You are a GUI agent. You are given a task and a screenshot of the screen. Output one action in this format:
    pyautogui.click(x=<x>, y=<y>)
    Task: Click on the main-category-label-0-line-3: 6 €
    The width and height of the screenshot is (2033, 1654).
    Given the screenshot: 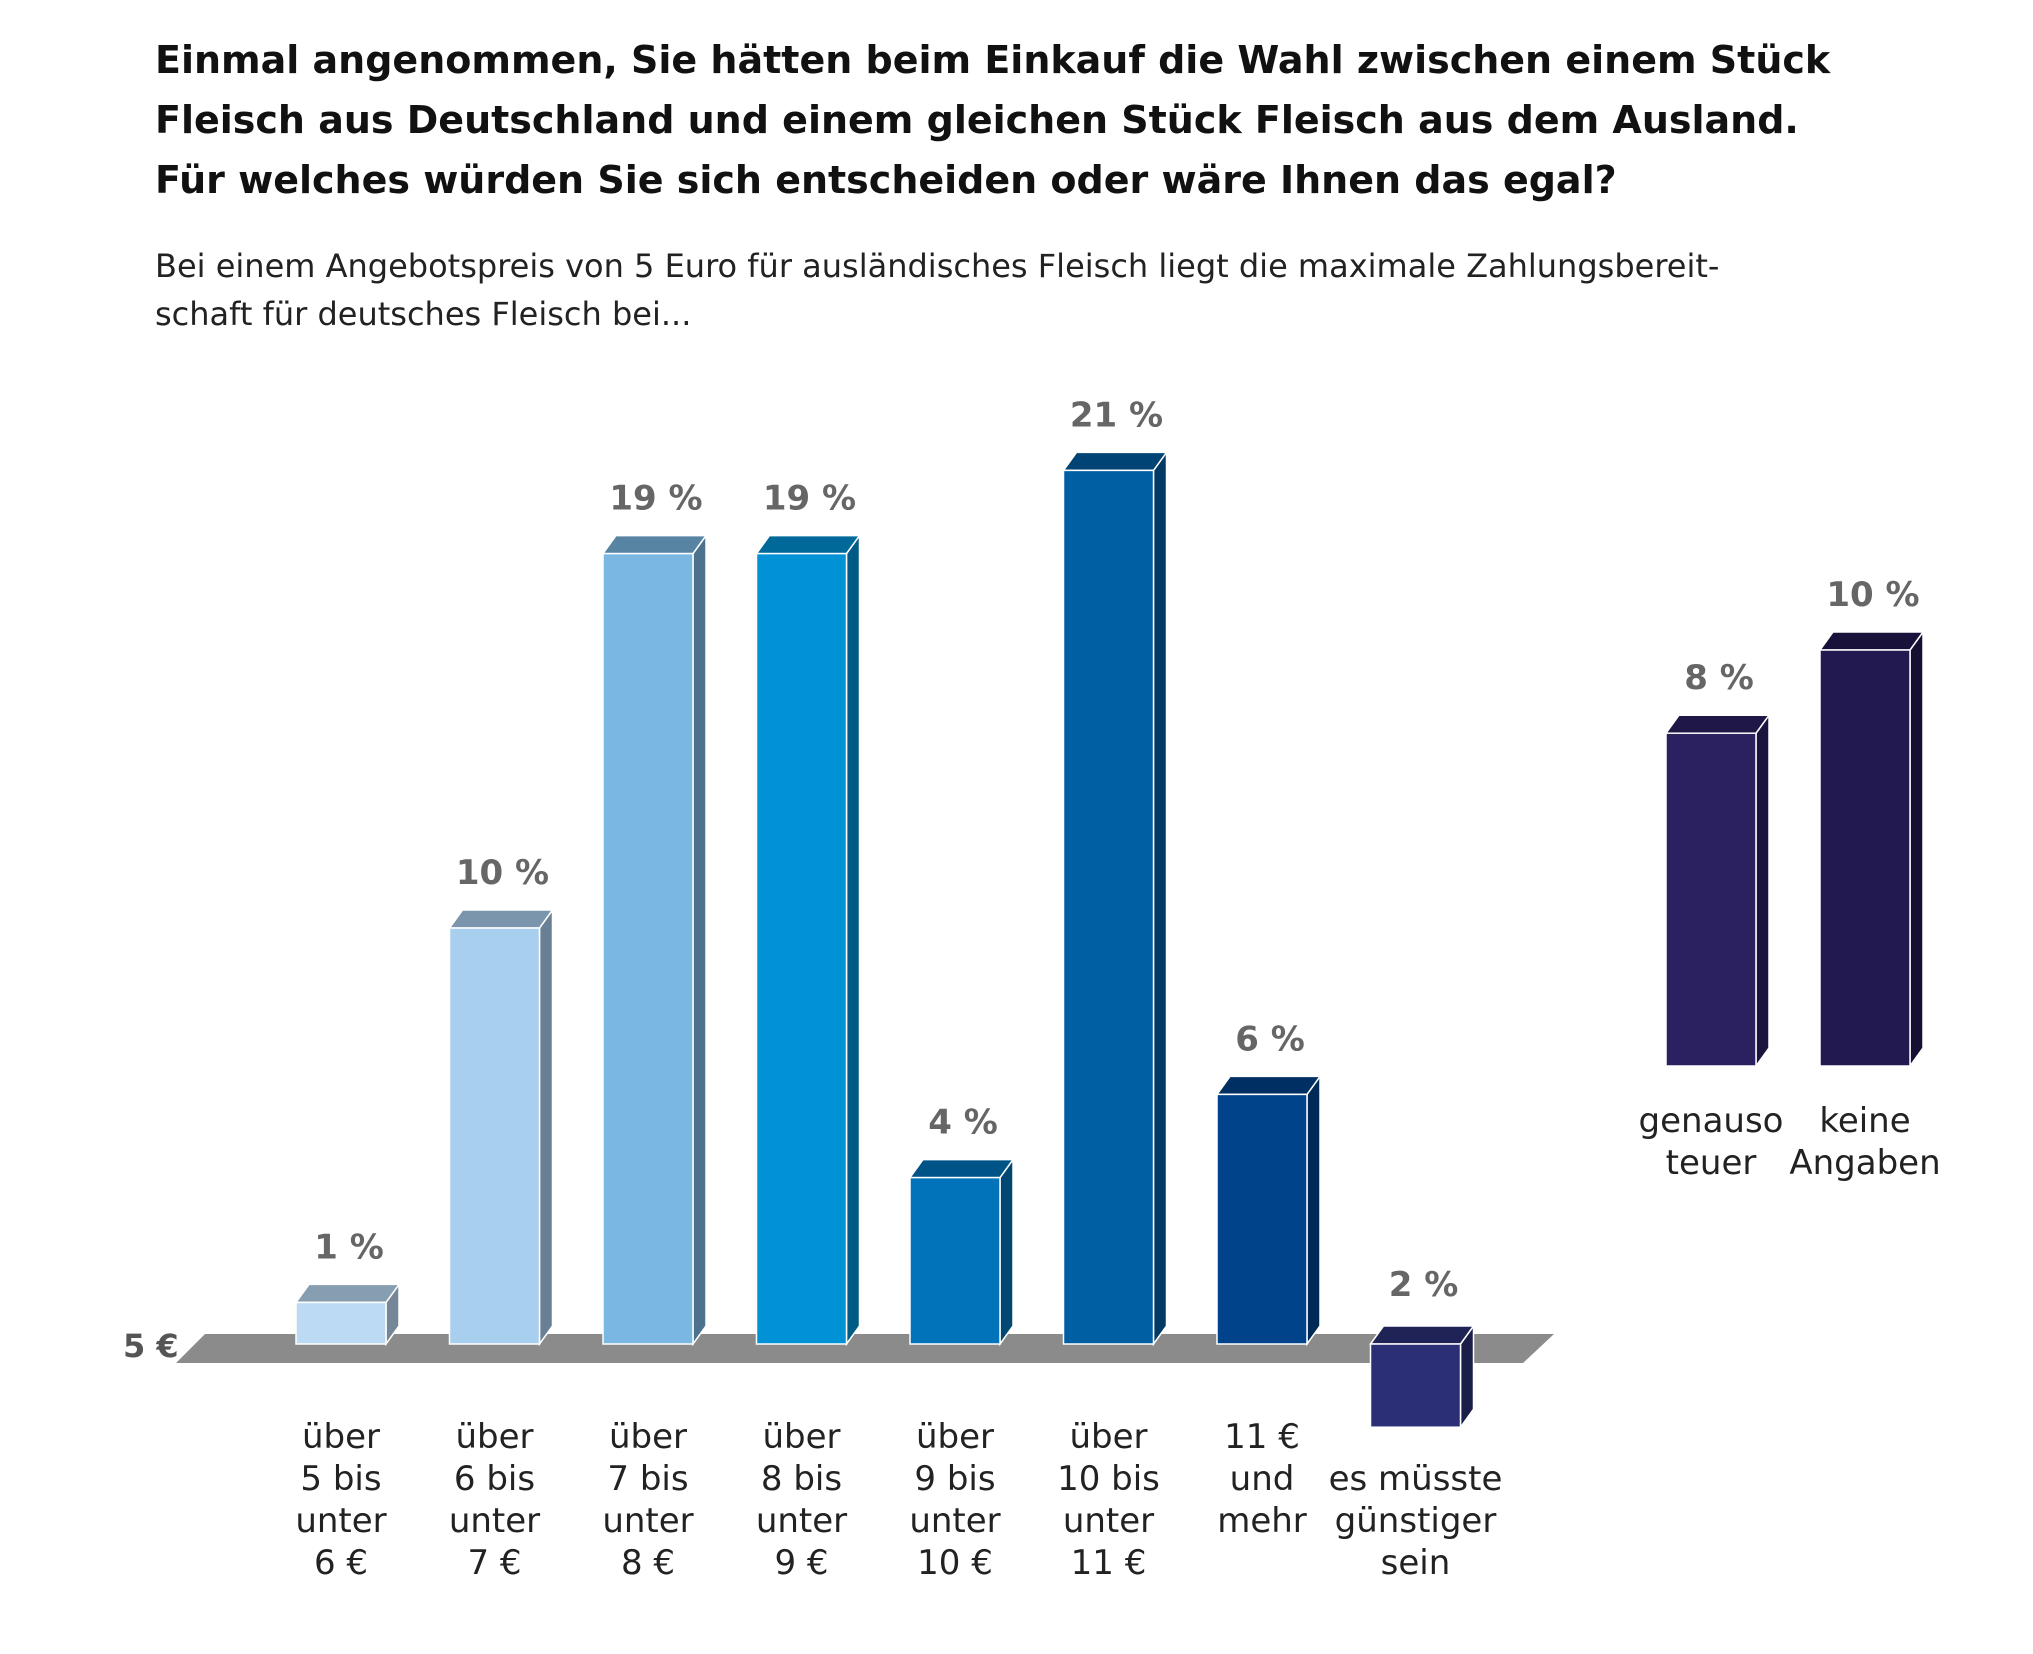 What is the action you would take?
    pyautogui.click(x=341, y=1563)
    